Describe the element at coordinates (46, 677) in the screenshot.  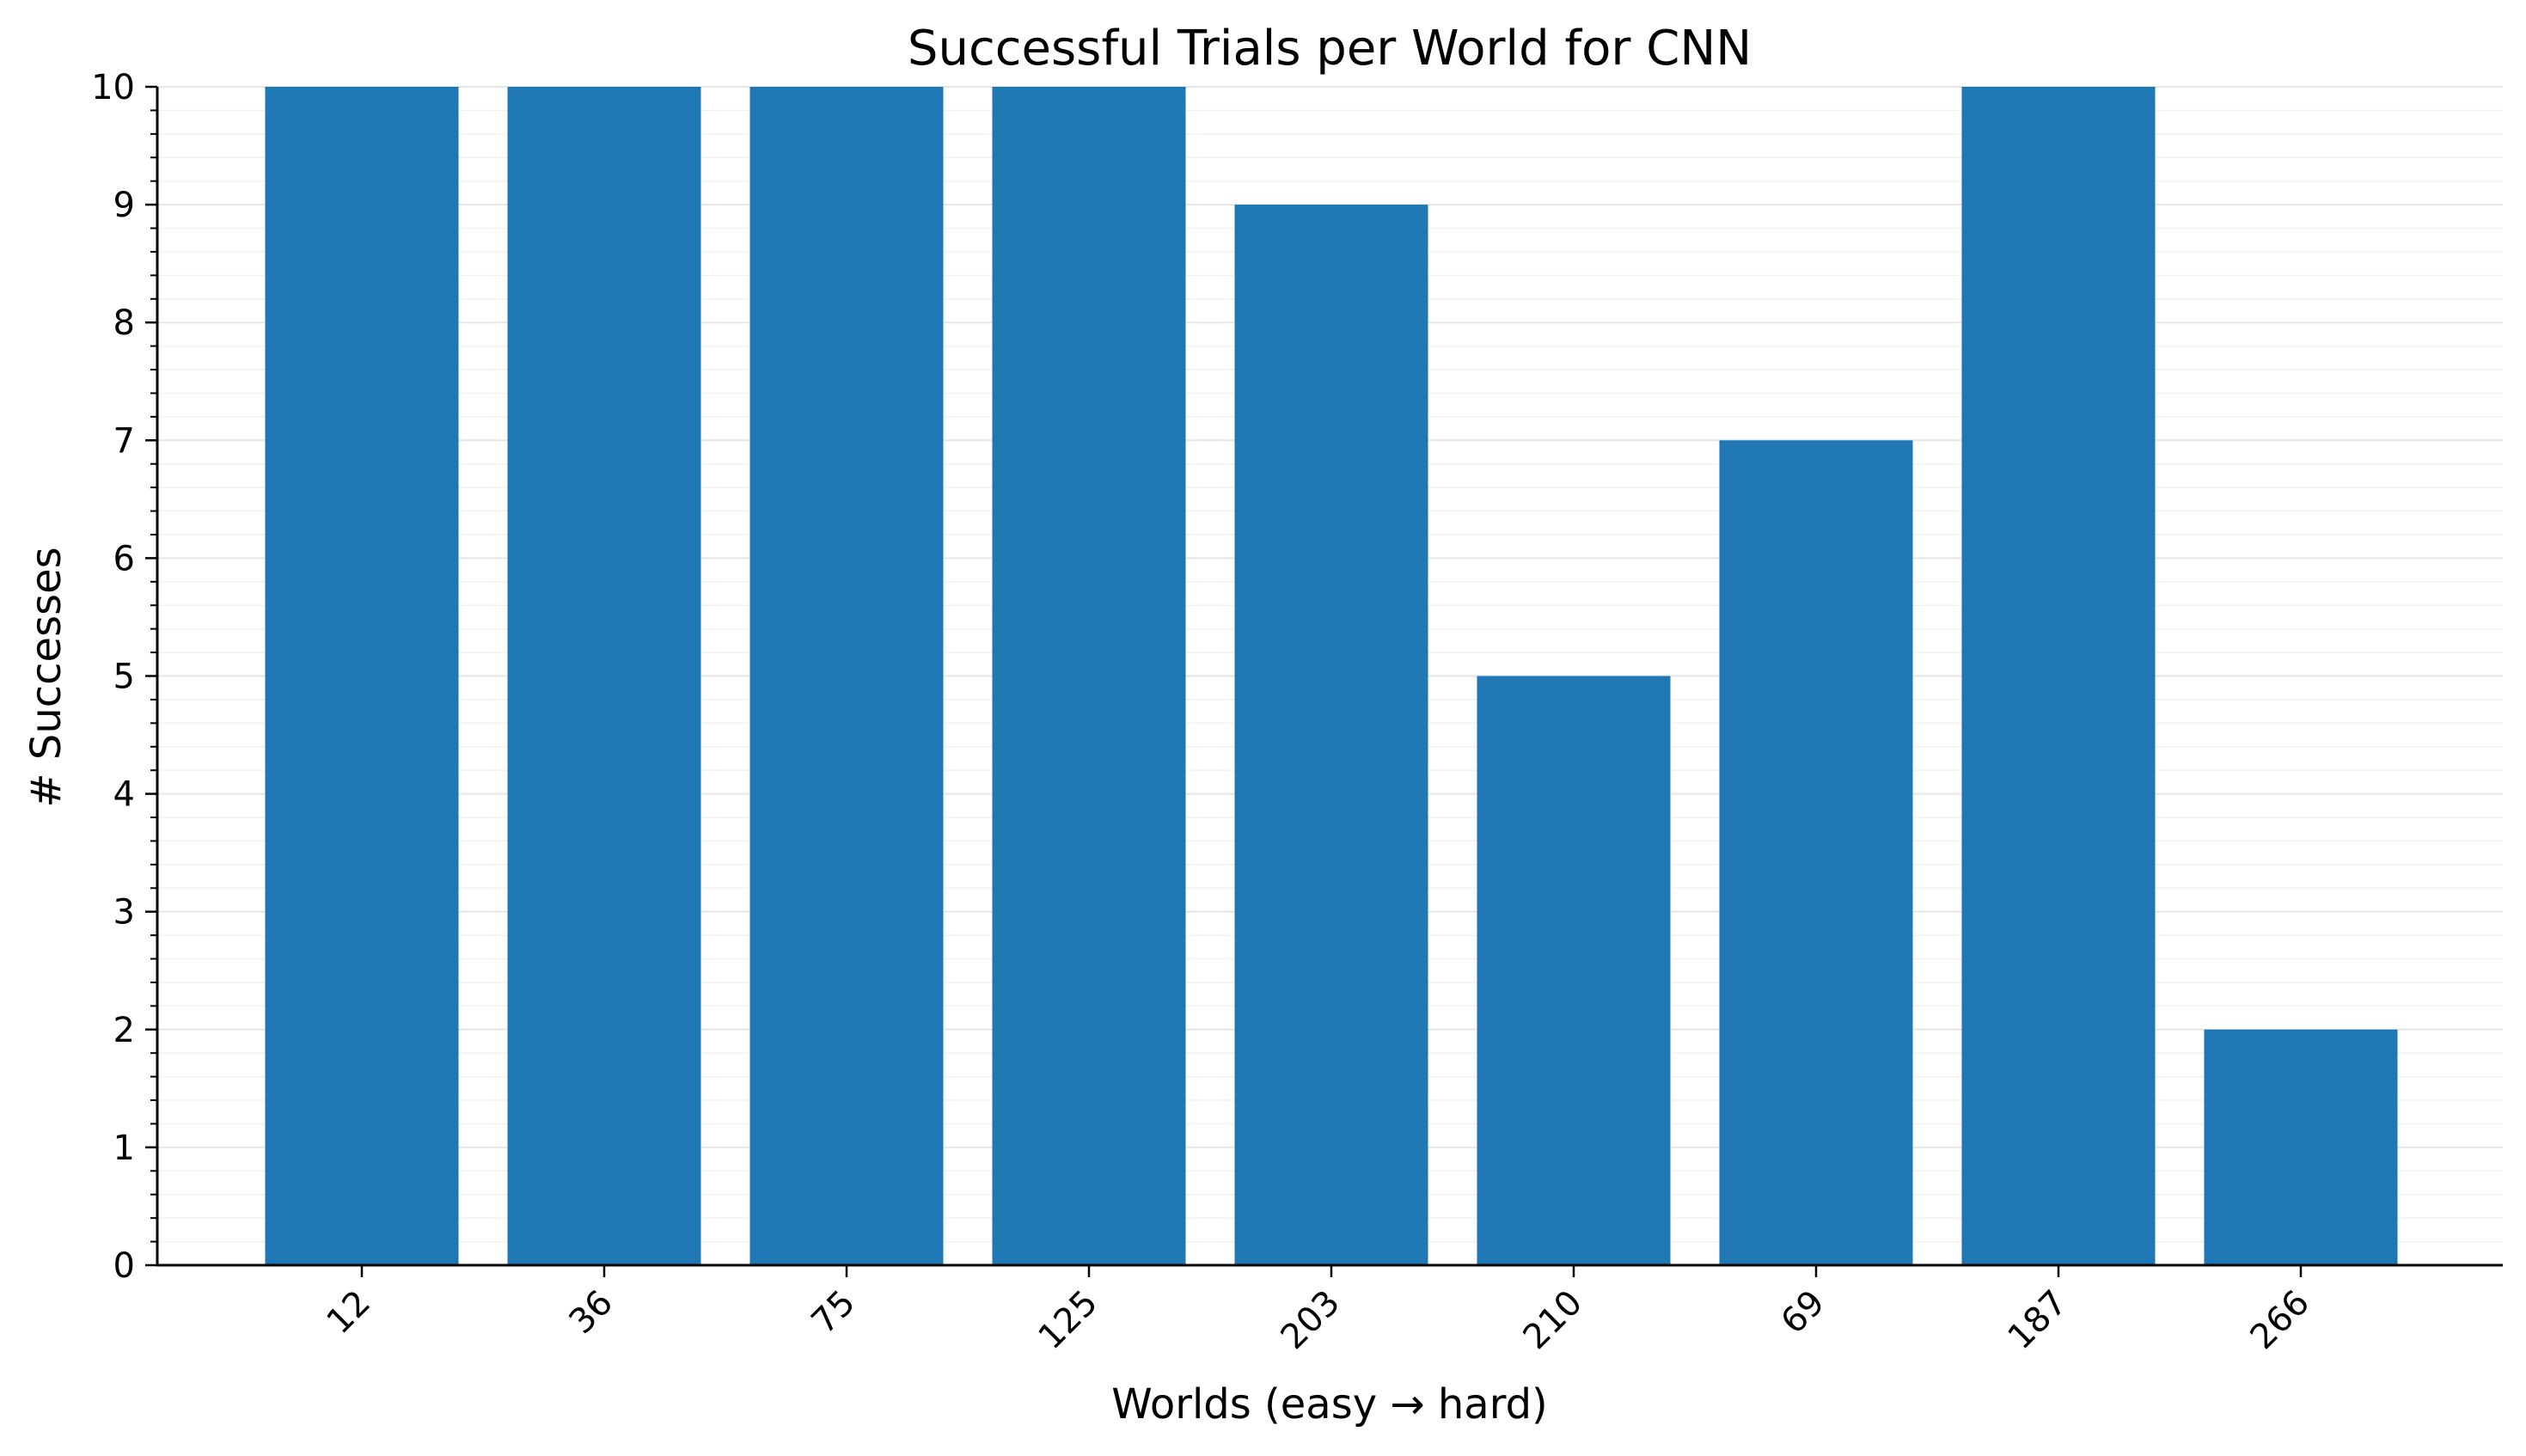
I see `y-axis-label: # Successes` at that location.